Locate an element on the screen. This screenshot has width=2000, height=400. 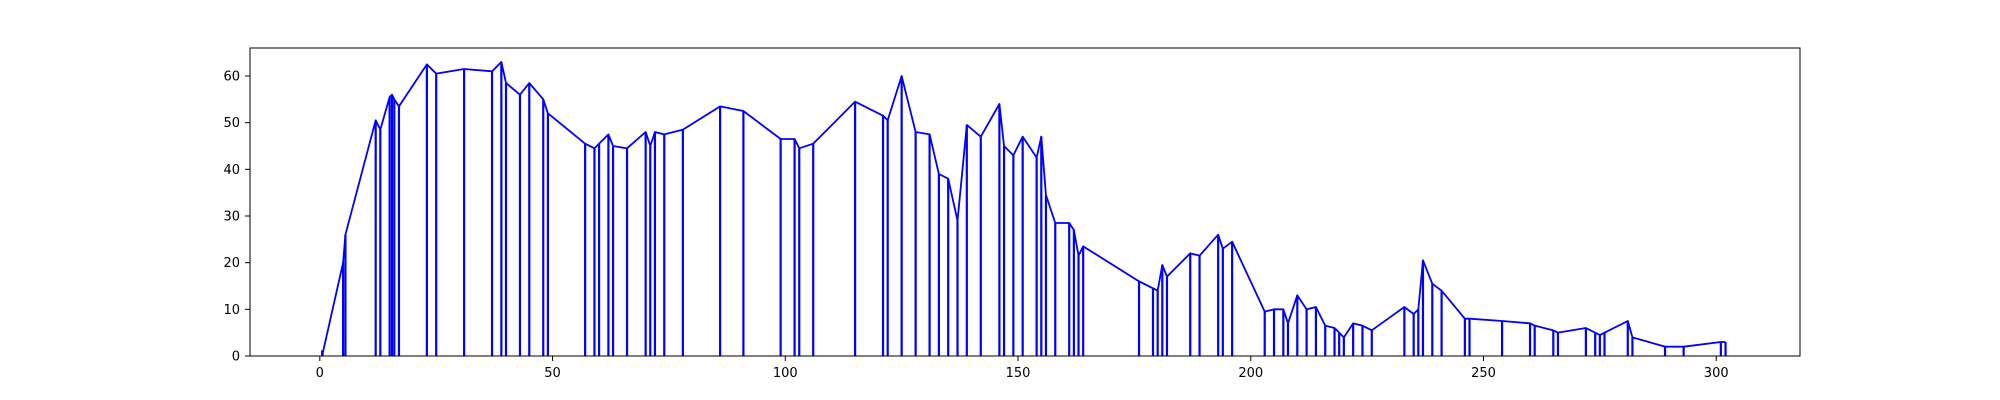
x-tick-label: 100 is located at coordinates (785, 373).